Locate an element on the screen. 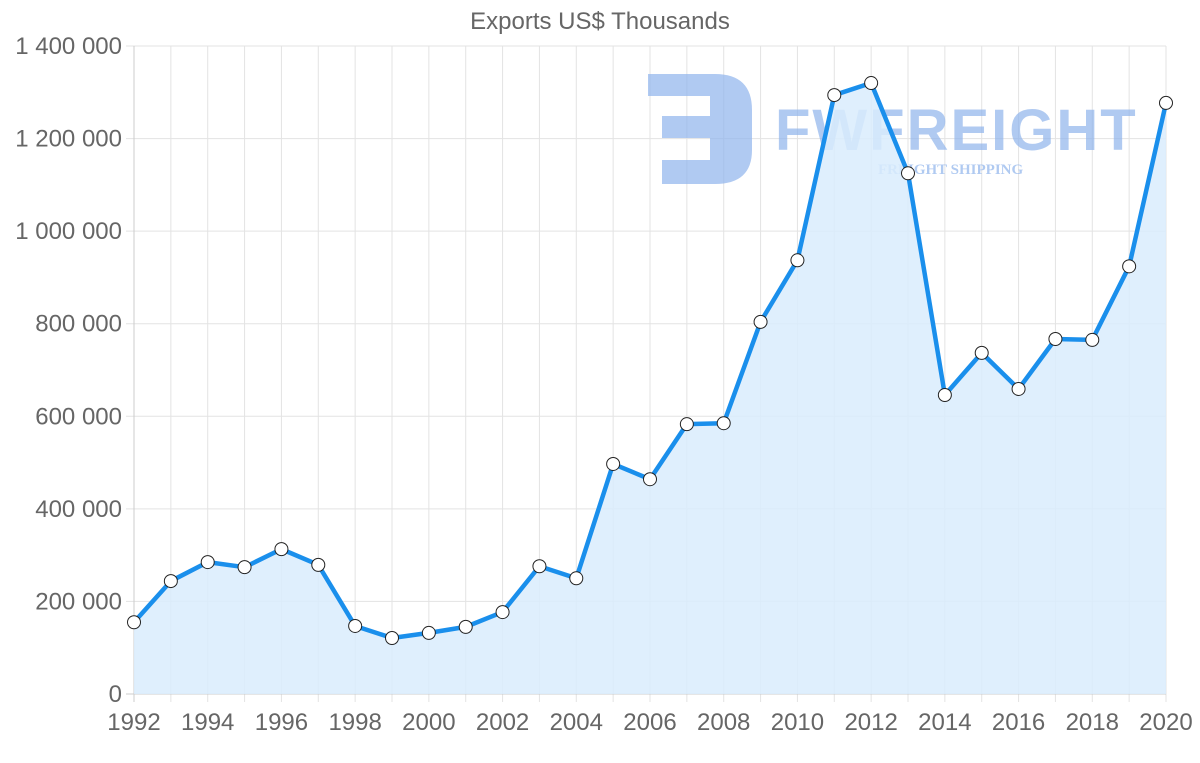 Image resolution: width=1200 pixels, height=763 pixels. y-tick-label: 1 400 000 is located at coordinates (68, 46).